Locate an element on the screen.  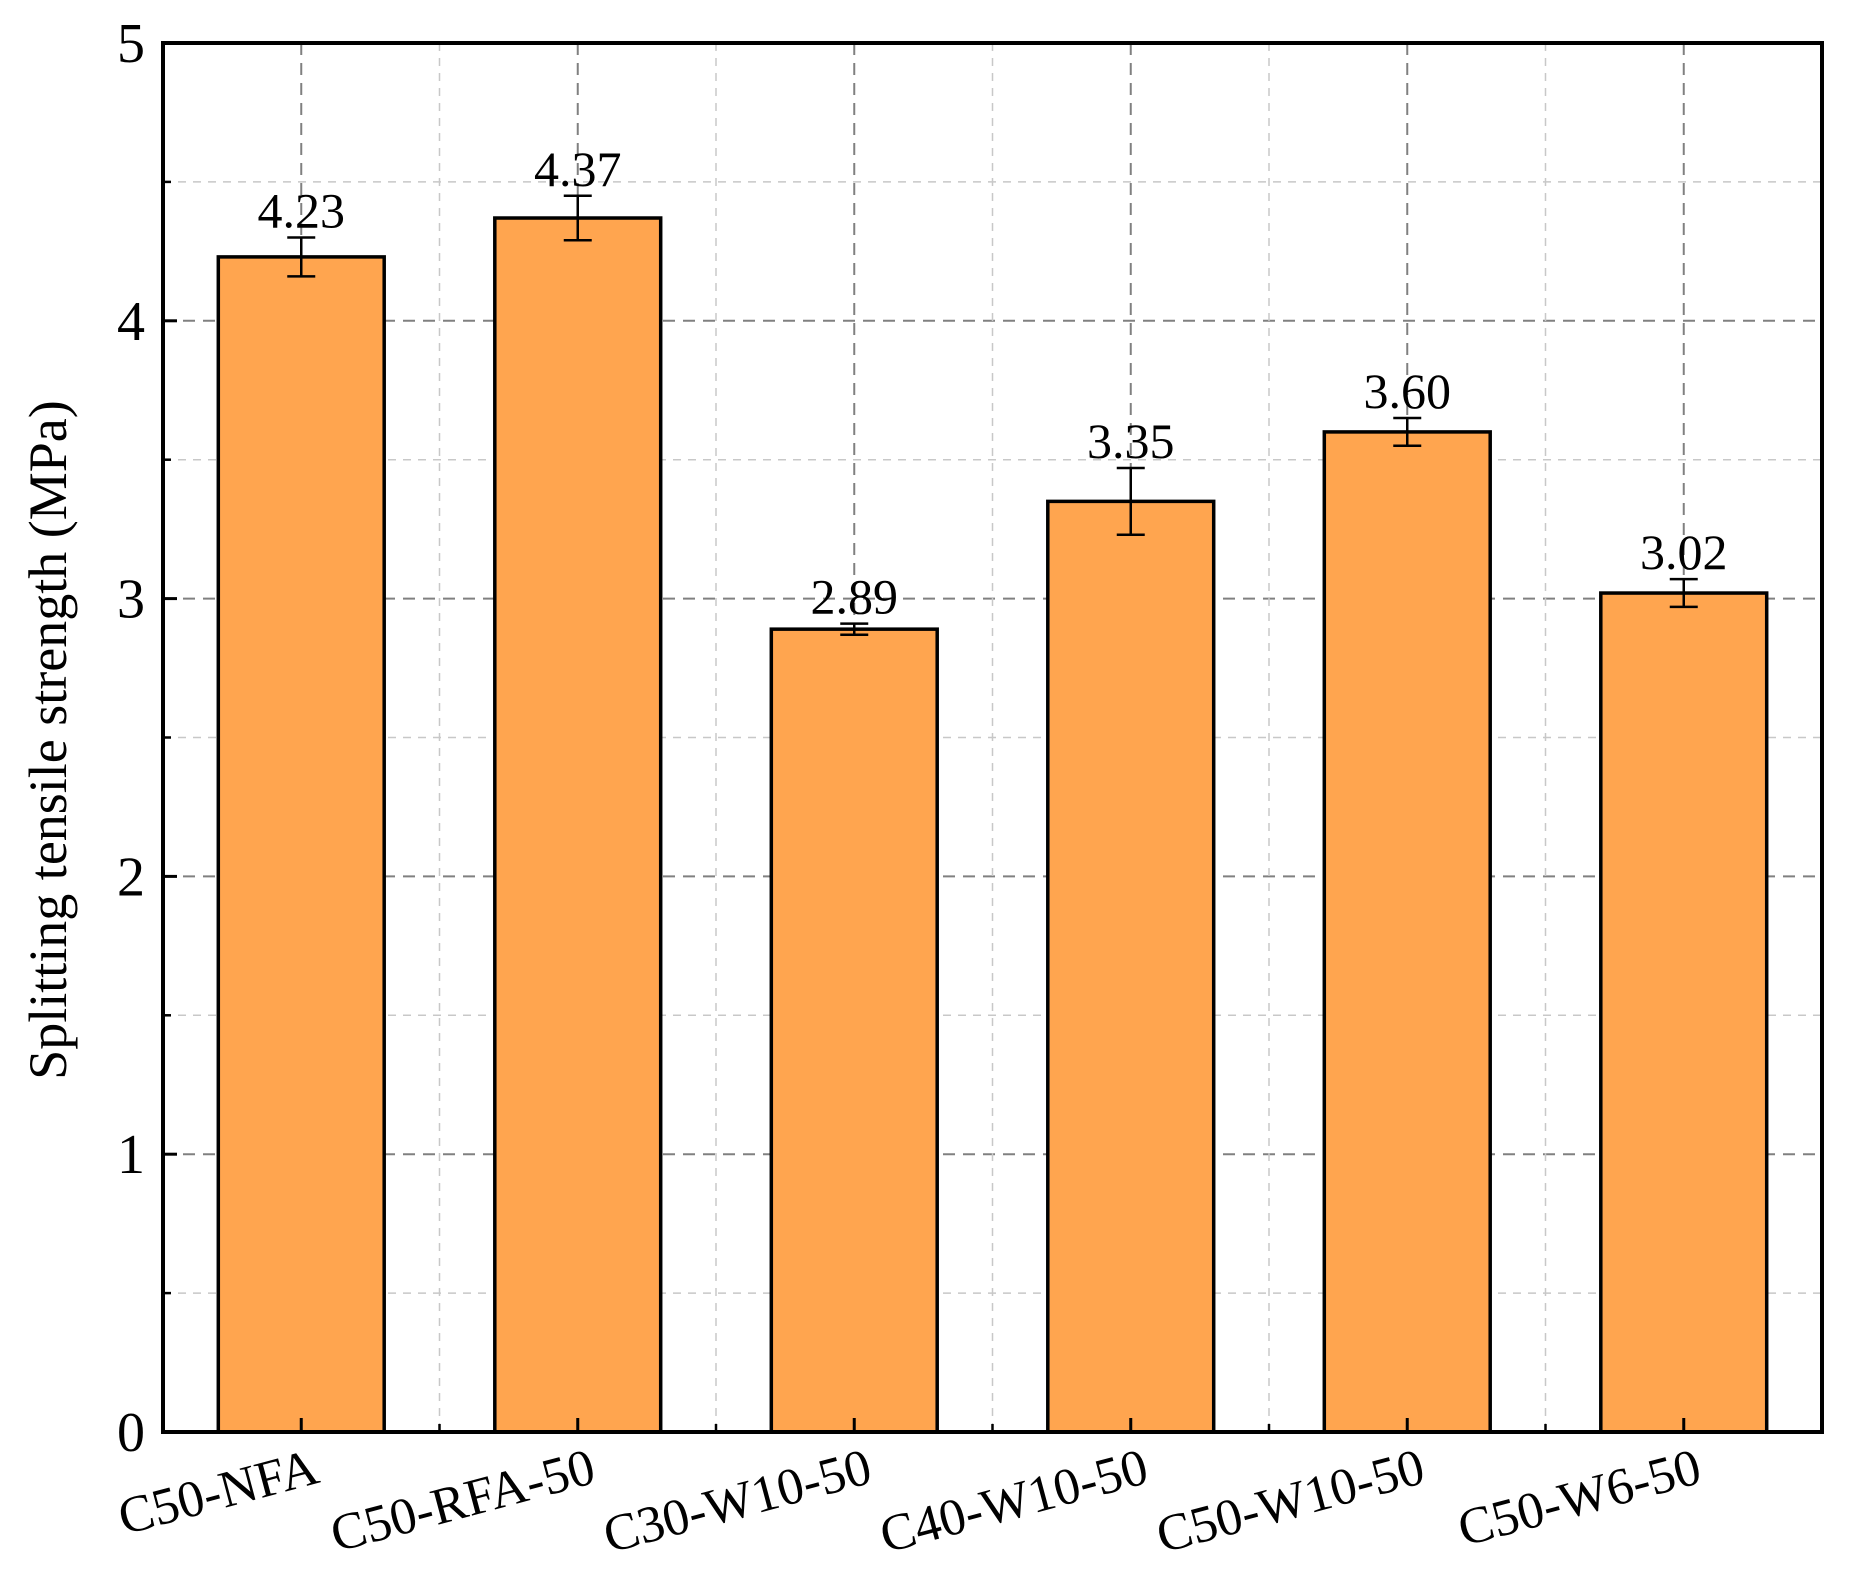
data-label: 4.37 is located at coordinates (578, 169).